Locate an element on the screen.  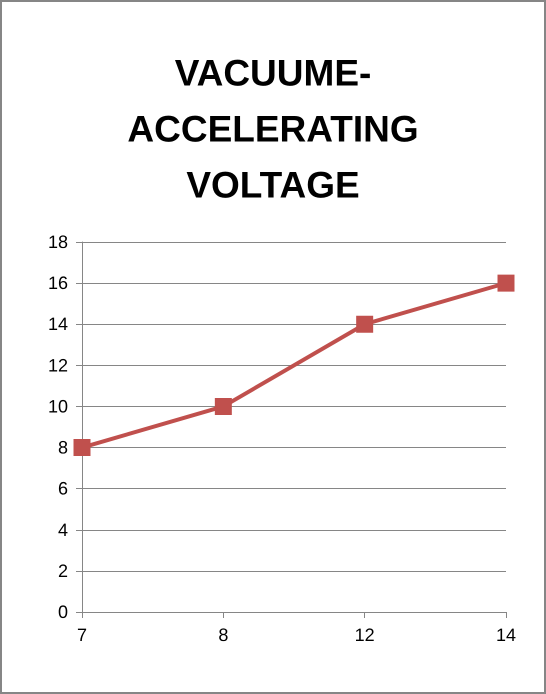
x-tick-label: 8 is located at coordinates (223, 635).